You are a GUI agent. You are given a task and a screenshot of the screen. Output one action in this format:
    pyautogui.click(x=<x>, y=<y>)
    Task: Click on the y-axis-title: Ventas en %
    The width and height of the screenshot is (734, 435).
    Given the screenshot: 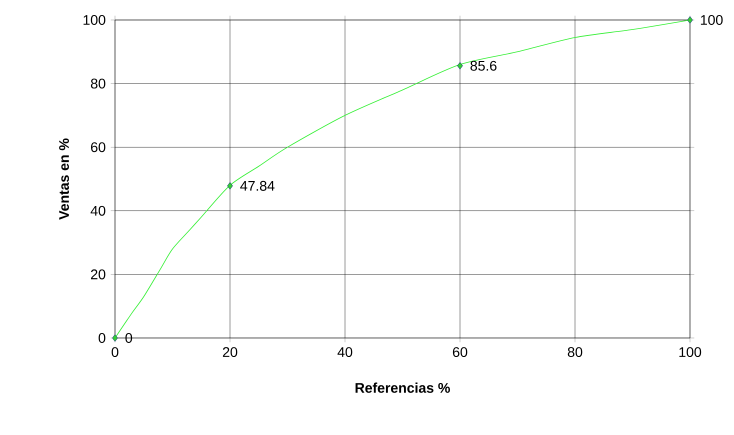 What is the action you would take?
    pyautogui.click(x=64, y=179)
    